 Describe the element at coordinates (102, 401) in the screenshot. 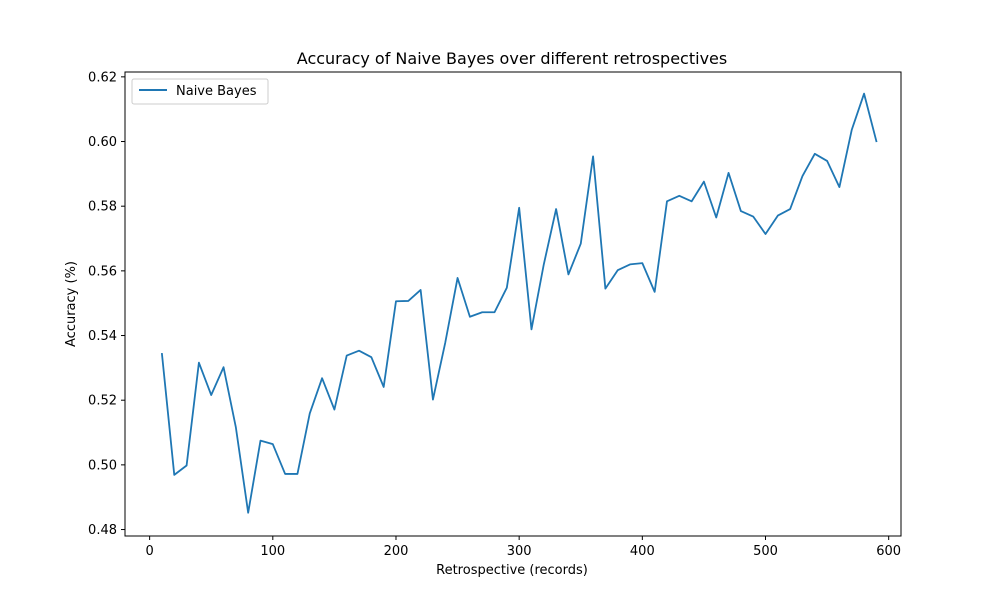

I see `y-tick-label: 0.52` at that location.